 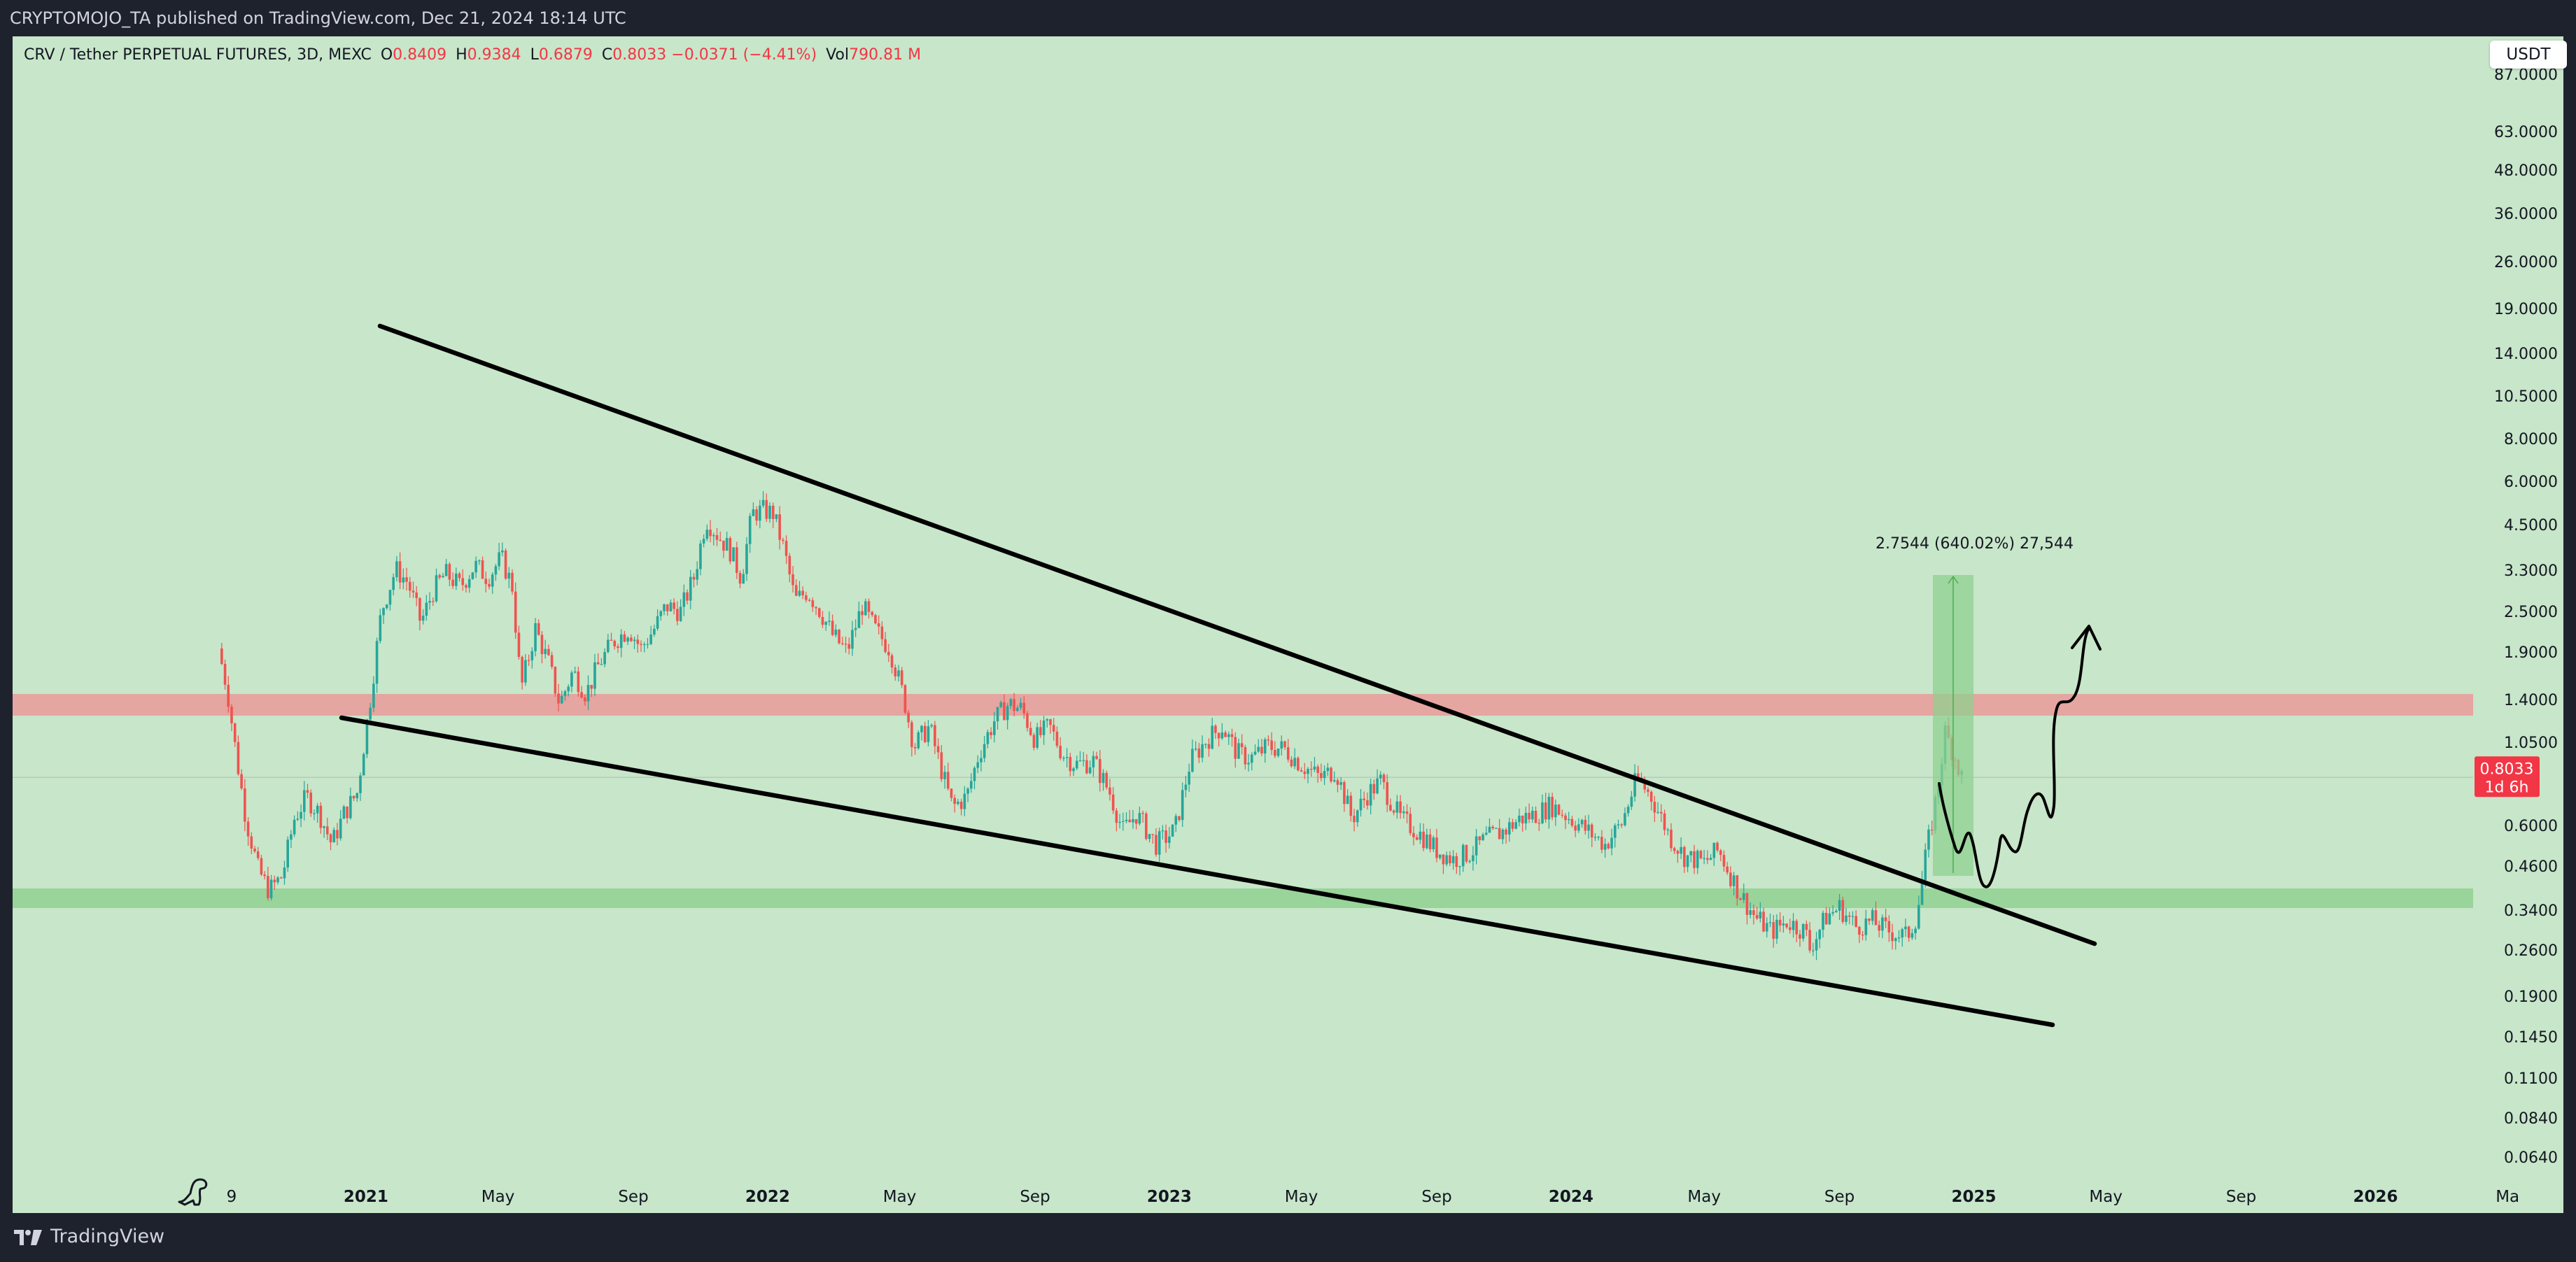 I want to click on x-tick-label: Sep, so click(x=1436, y=1197).